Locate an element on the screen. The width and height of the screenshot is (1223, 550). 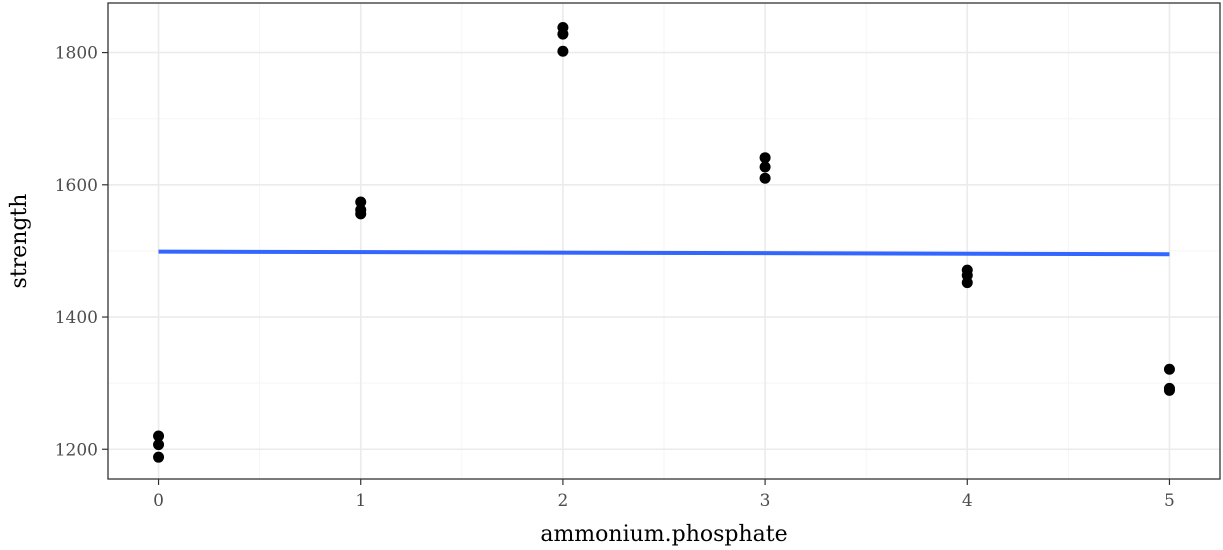
fit-line is located at coordinates (664, 253).